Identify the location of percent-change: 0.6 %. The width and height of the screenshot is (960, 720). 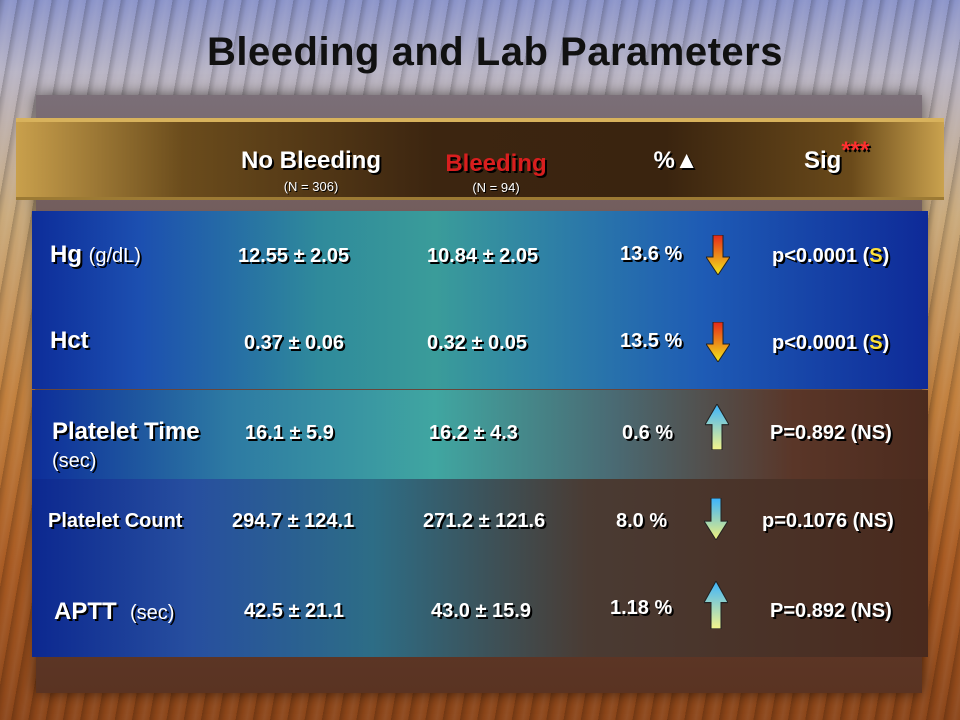
(648, 433).